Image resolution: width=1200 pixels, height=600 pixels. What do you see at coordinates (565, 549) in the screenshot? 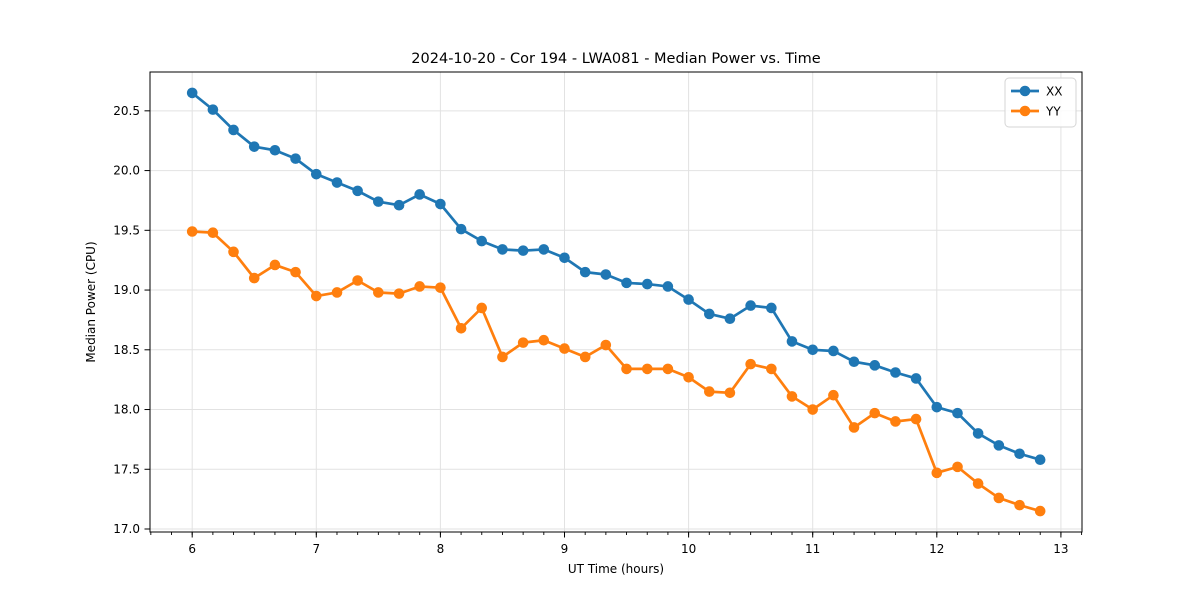
I see `x-tick-label: 9` at bounding box center [565, 549].